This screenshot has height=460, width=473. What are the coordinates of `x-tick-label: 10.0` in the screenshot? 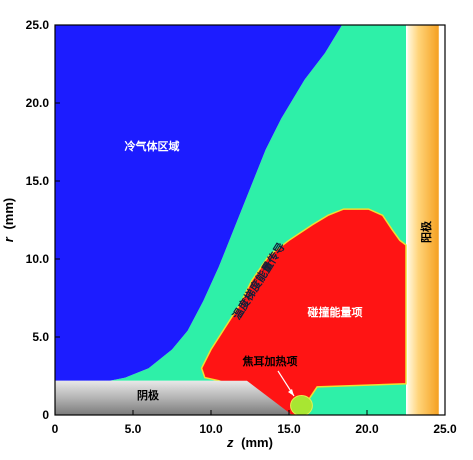 It's located at (211, 429).